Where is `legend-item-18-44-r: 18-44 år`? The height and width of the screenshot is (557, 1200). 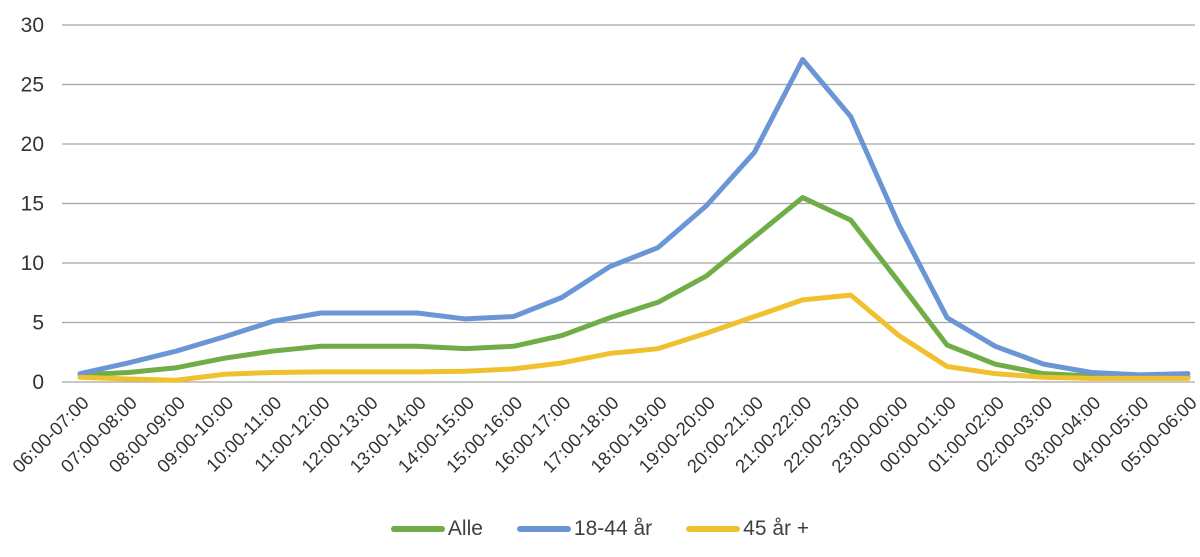
legend-item-18-44-r: 18-44 år is located at coordinates (584, 528).